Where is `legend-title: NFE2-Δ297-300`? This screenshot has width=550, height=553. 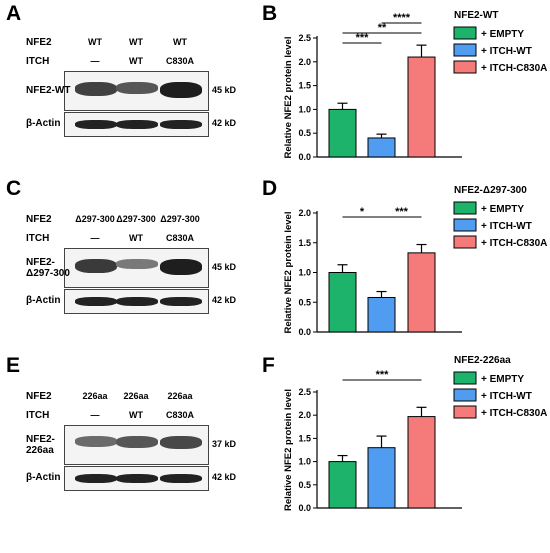
legend-title: NFE2-Δ297-300 is located at coordinates (490, 190).